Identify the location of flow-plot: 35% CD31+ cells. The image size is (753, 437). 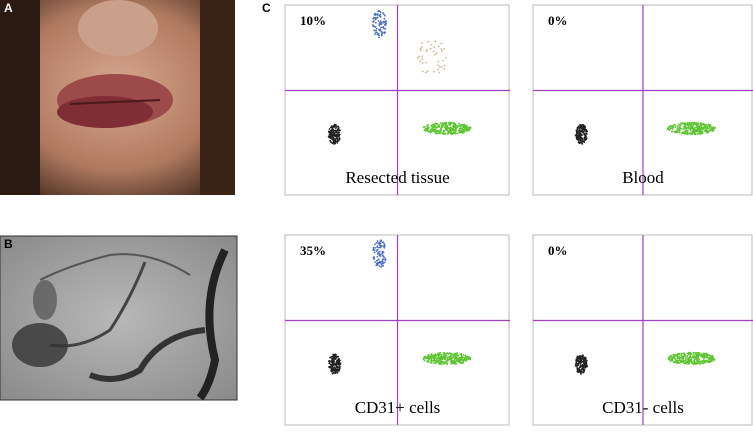
(397, 330).